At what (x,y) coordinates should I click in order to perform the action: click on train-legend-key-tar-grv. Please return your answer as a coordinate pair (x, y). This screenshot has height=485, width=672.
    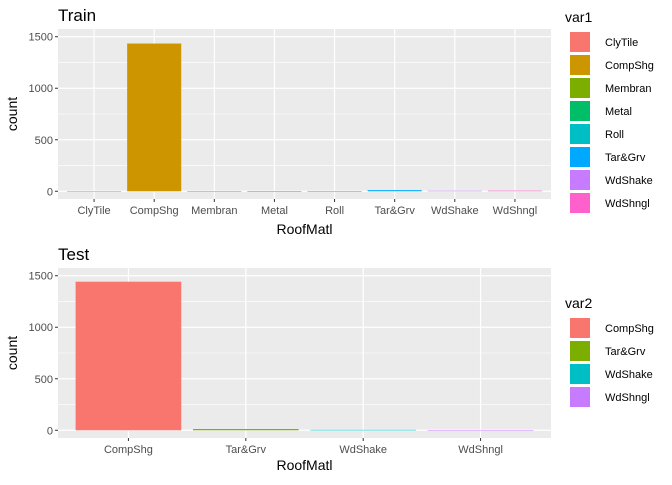
    Looking at the image, I should click on (580, 157).